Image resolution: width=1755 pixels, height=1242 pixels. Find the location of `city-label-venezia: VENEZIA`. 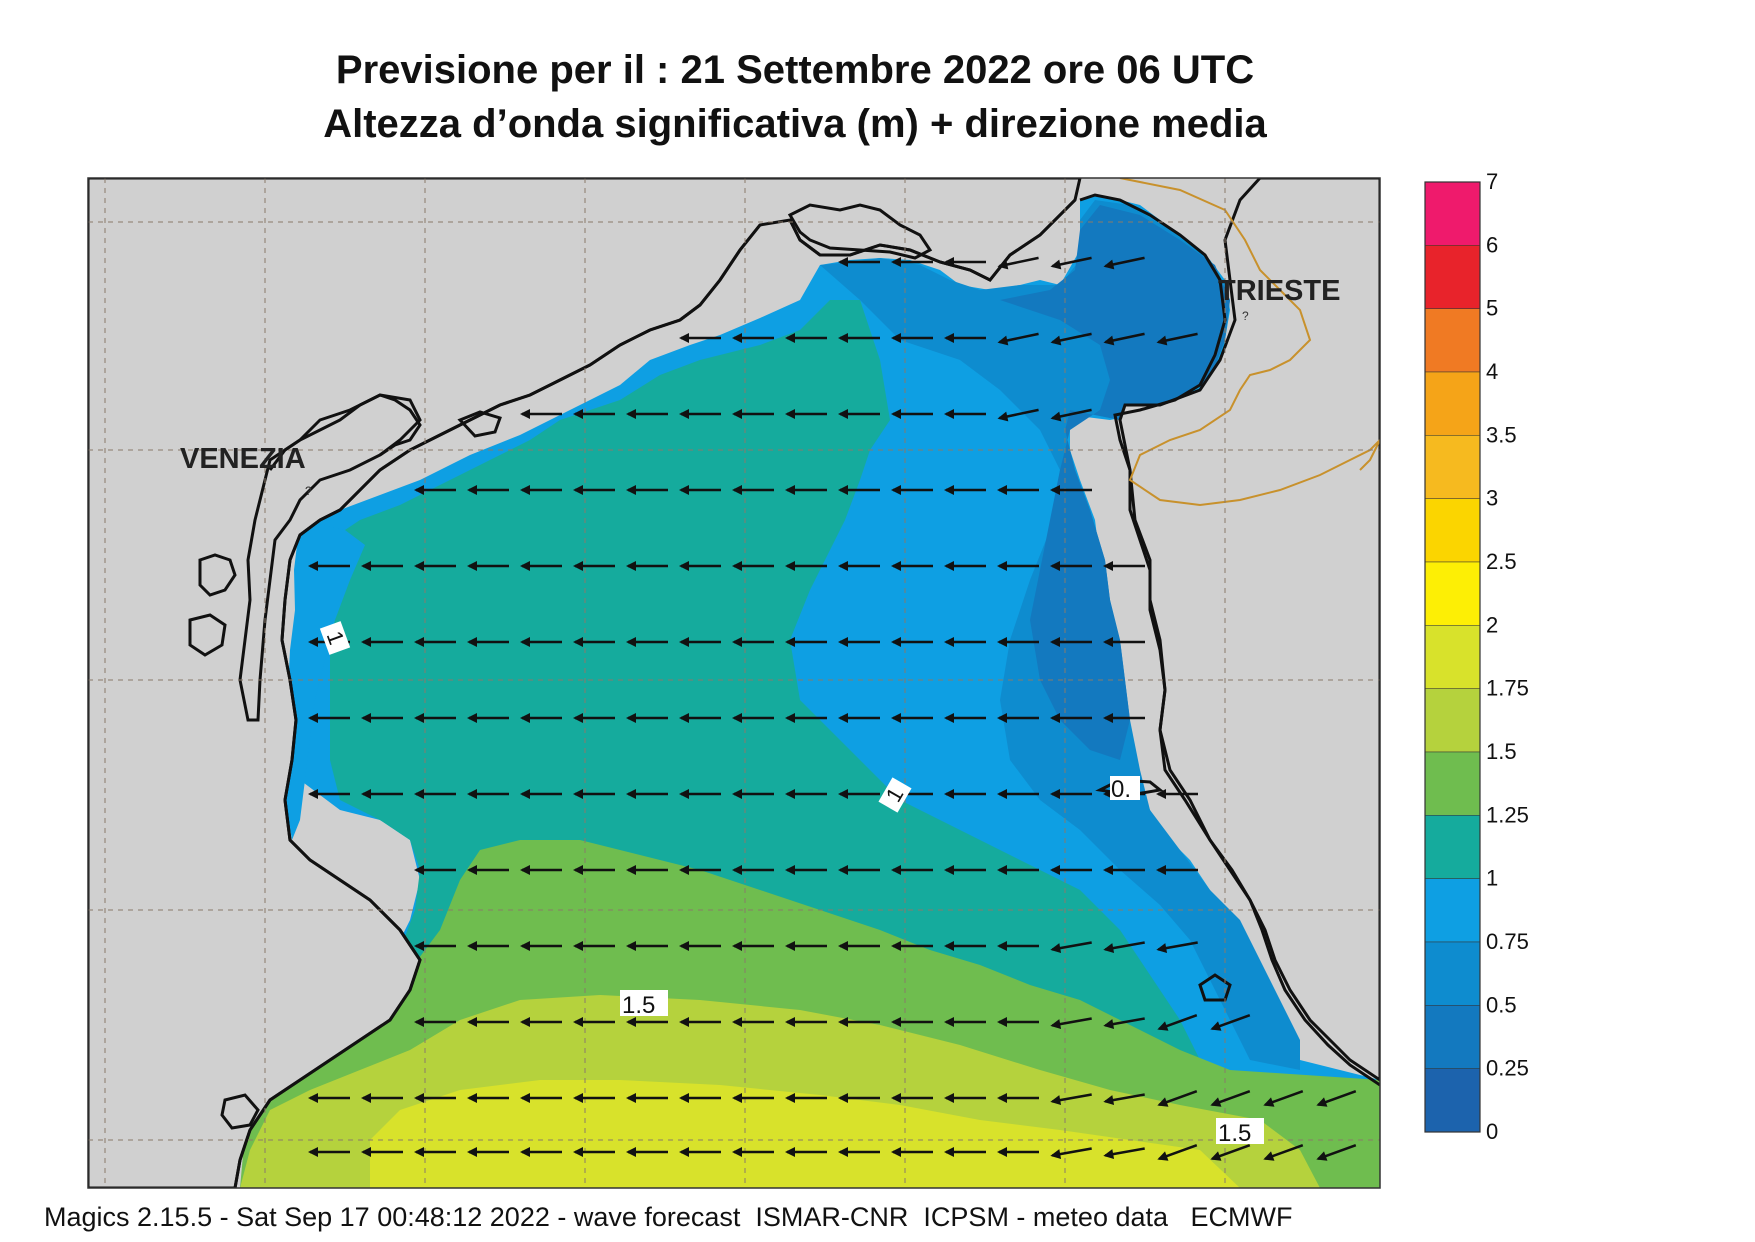

city-label-venezia: VENEZIA is located at coordinates (243, 459).